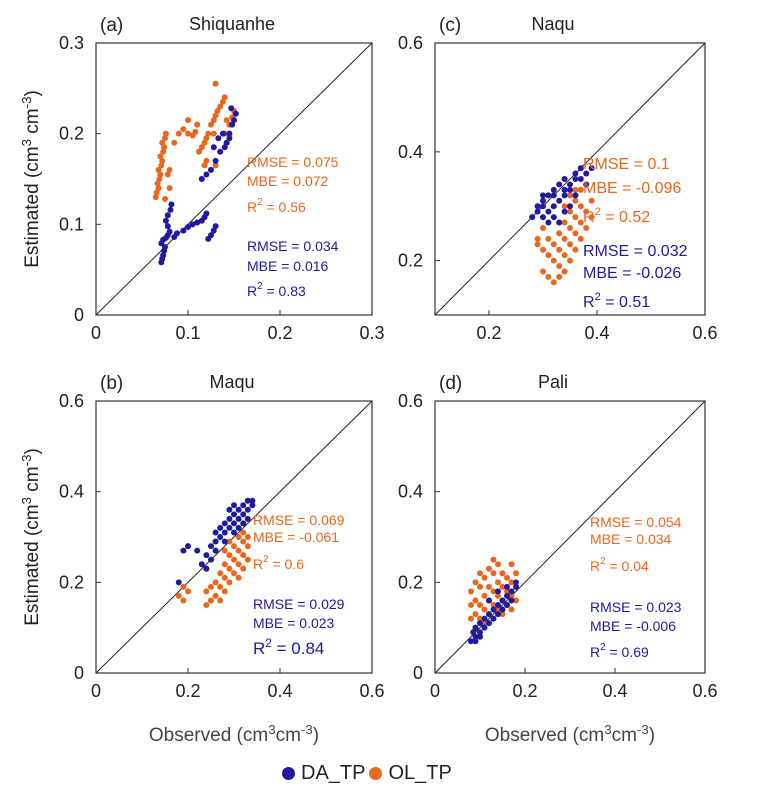 The height and width of the screenshot is (800, 767). I want to click on y-tick-label: 0, so click(79, 673).